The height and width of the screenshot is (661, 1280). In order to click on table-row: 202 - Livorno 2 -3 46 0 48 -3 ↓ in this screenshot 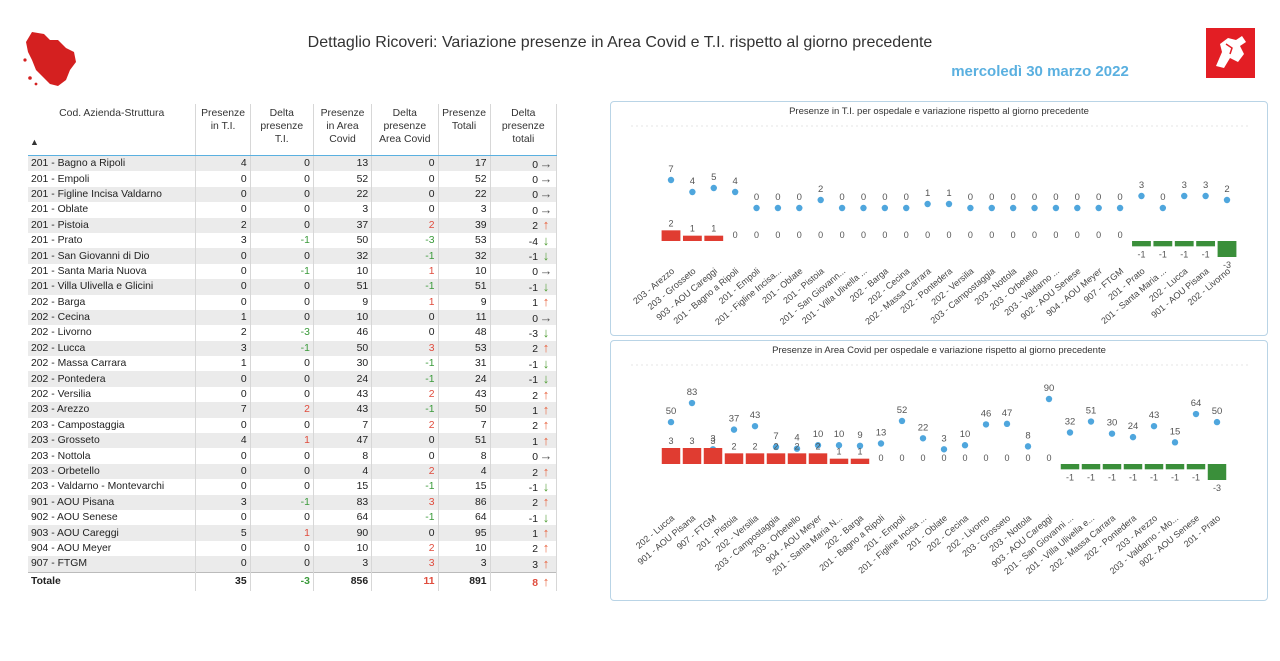, I will do `click(293, 333)`.